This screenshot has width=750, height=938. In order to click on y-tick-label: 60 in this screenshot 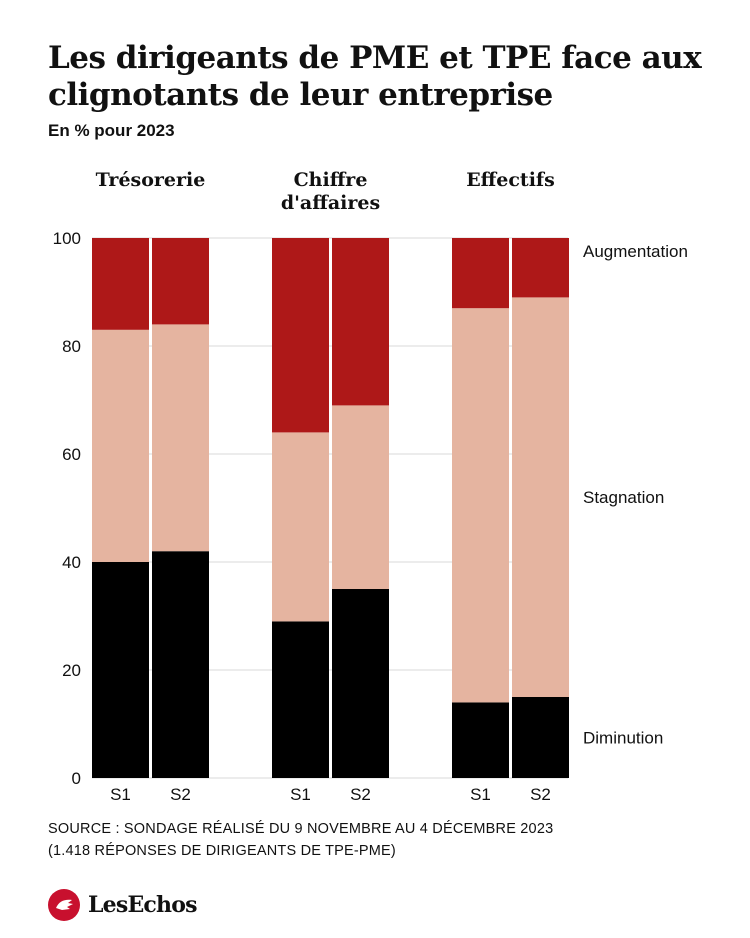, I will do `click(71, 454)`.